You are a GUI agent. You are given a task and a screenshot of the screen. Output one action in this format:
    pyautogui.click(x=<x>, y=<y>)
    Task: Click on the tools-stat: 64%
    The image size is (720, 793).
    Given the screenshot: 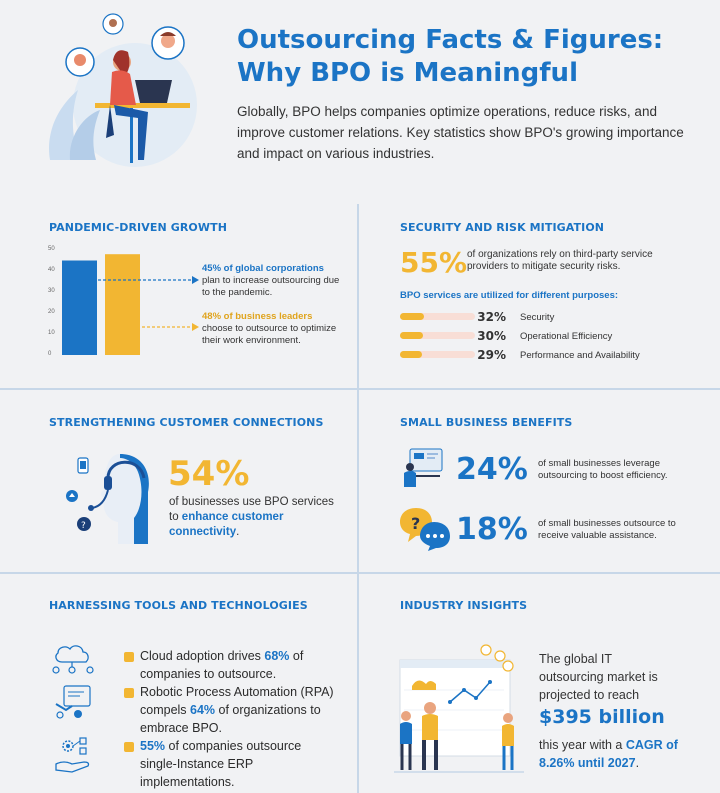 What is the action you would take?
    pyautogui.click(x=203, y=710)
    